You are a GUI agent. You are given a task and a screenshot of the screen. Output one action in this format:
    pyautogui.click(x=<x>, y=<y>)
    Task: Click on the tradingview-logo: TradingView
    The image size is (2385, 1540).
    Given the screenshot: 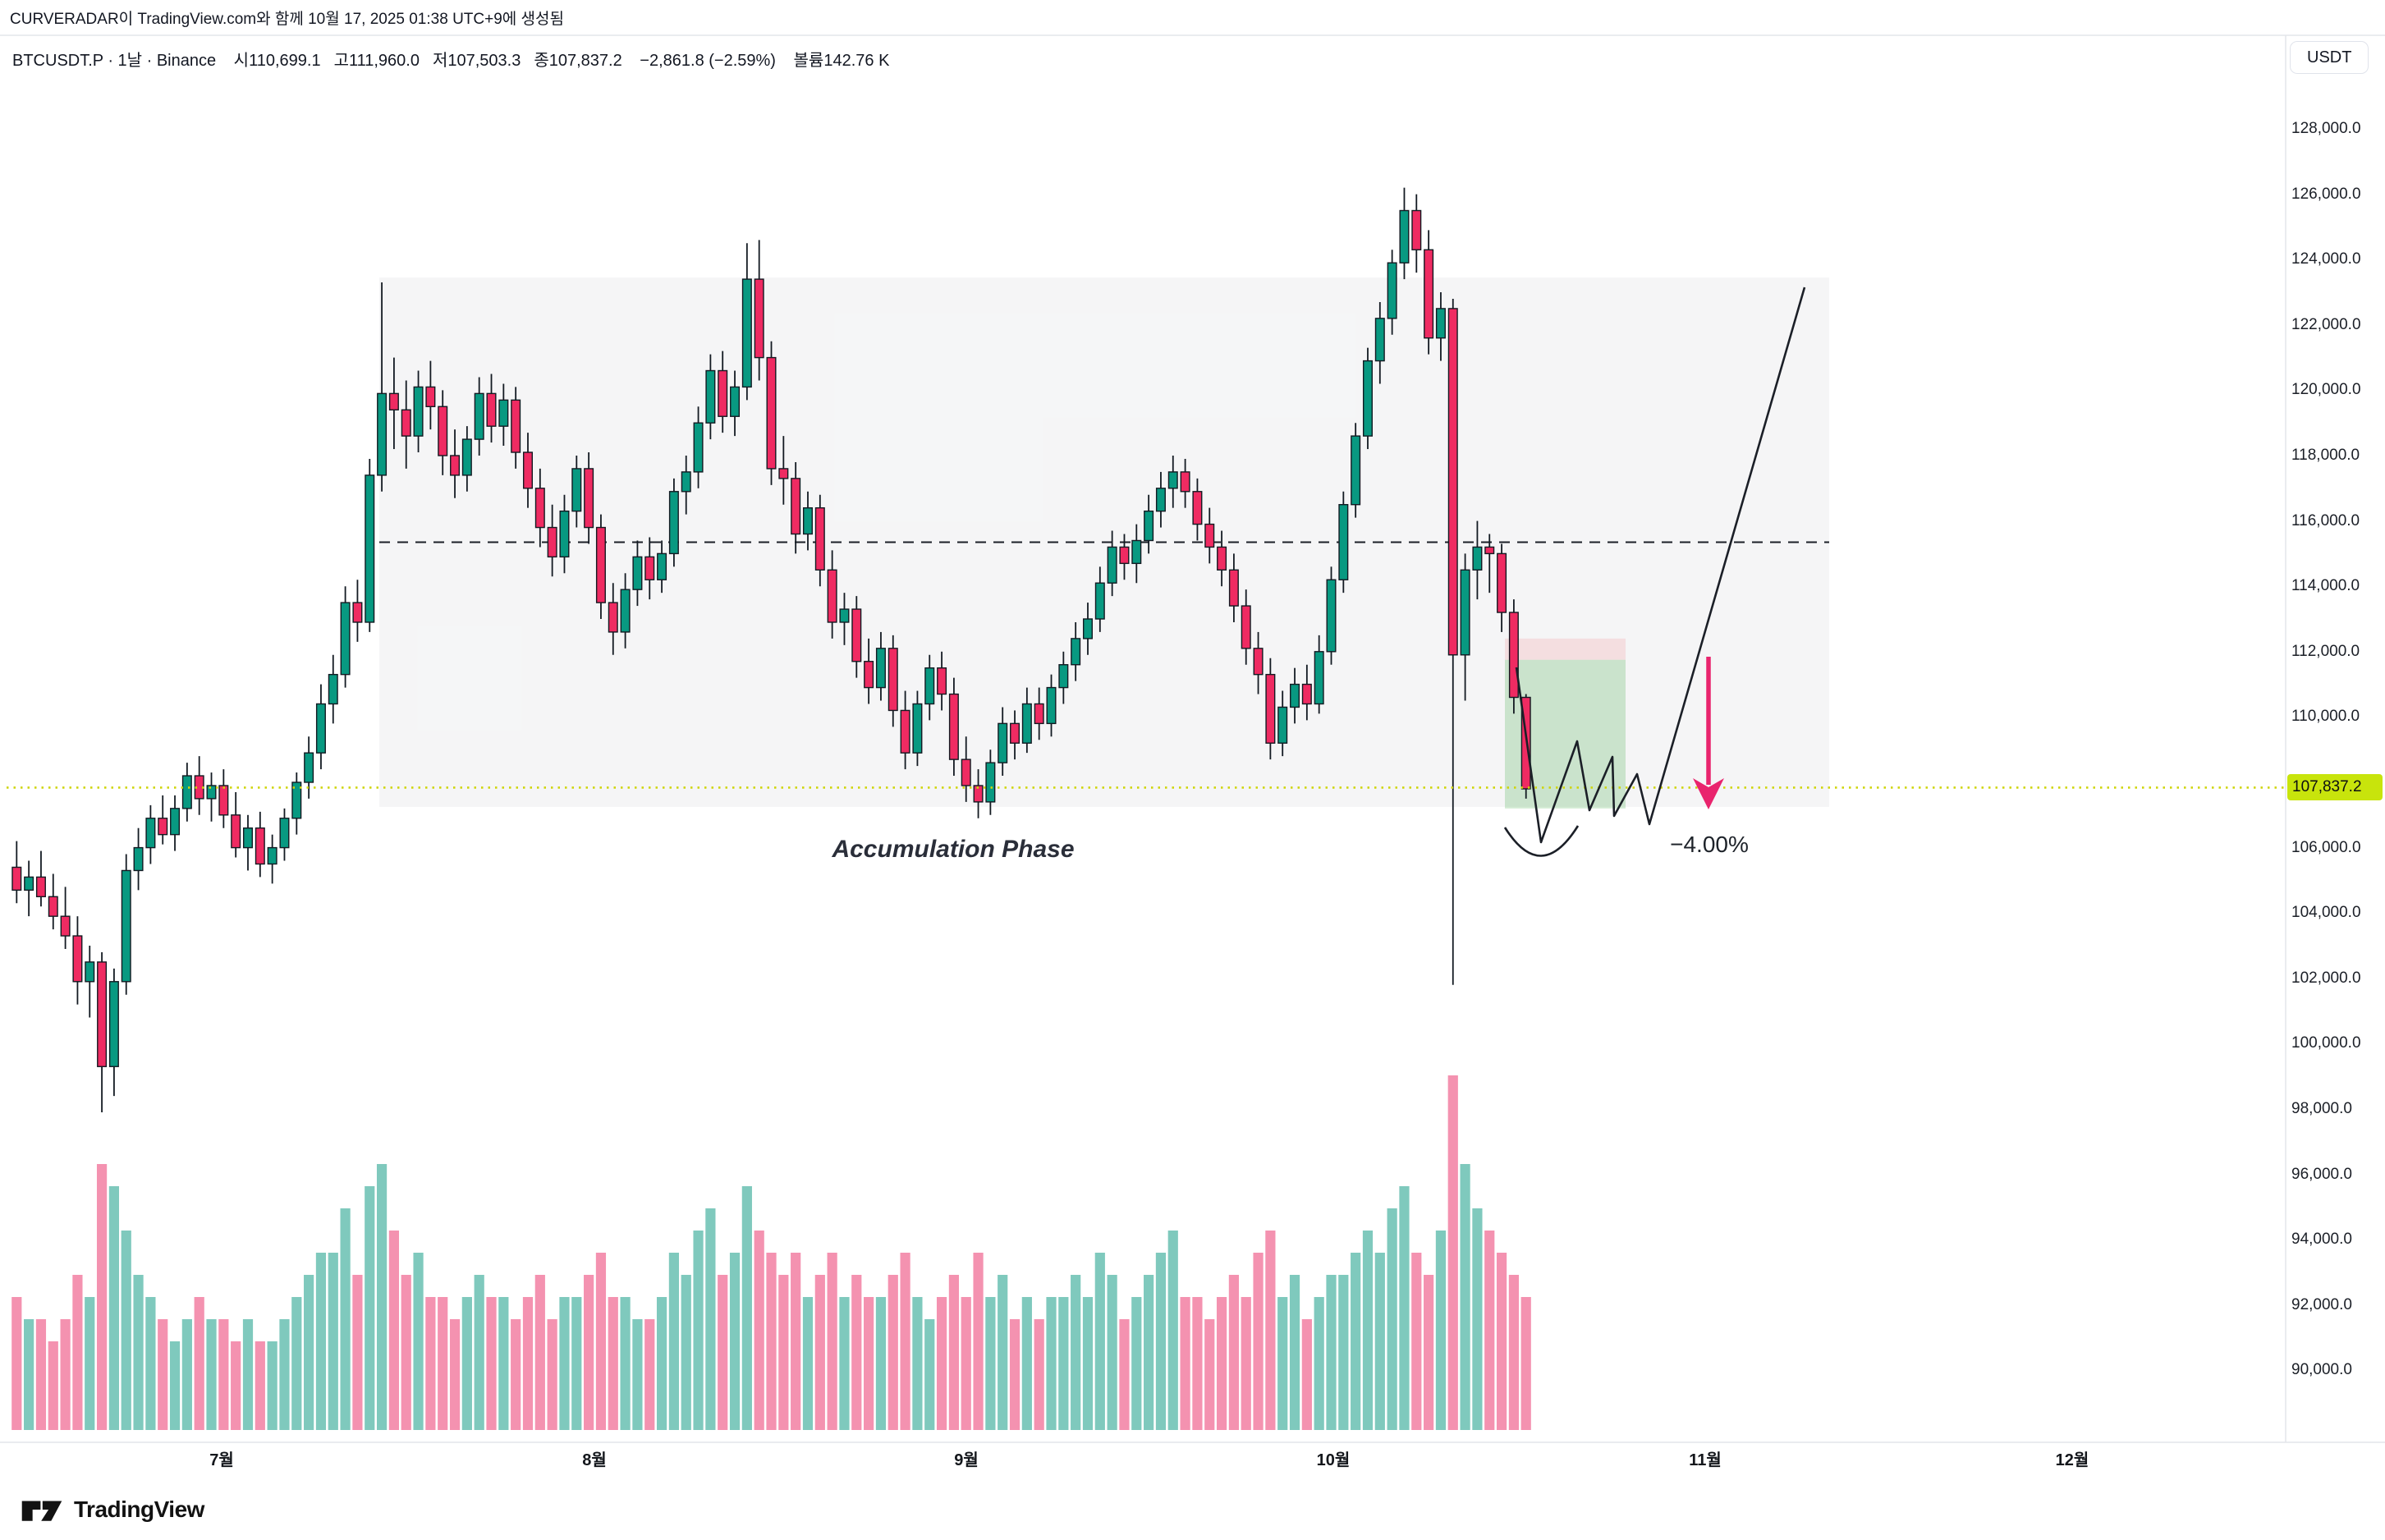 What is the action you would take?
    pyautogui.click(x=112, y=1510)
    